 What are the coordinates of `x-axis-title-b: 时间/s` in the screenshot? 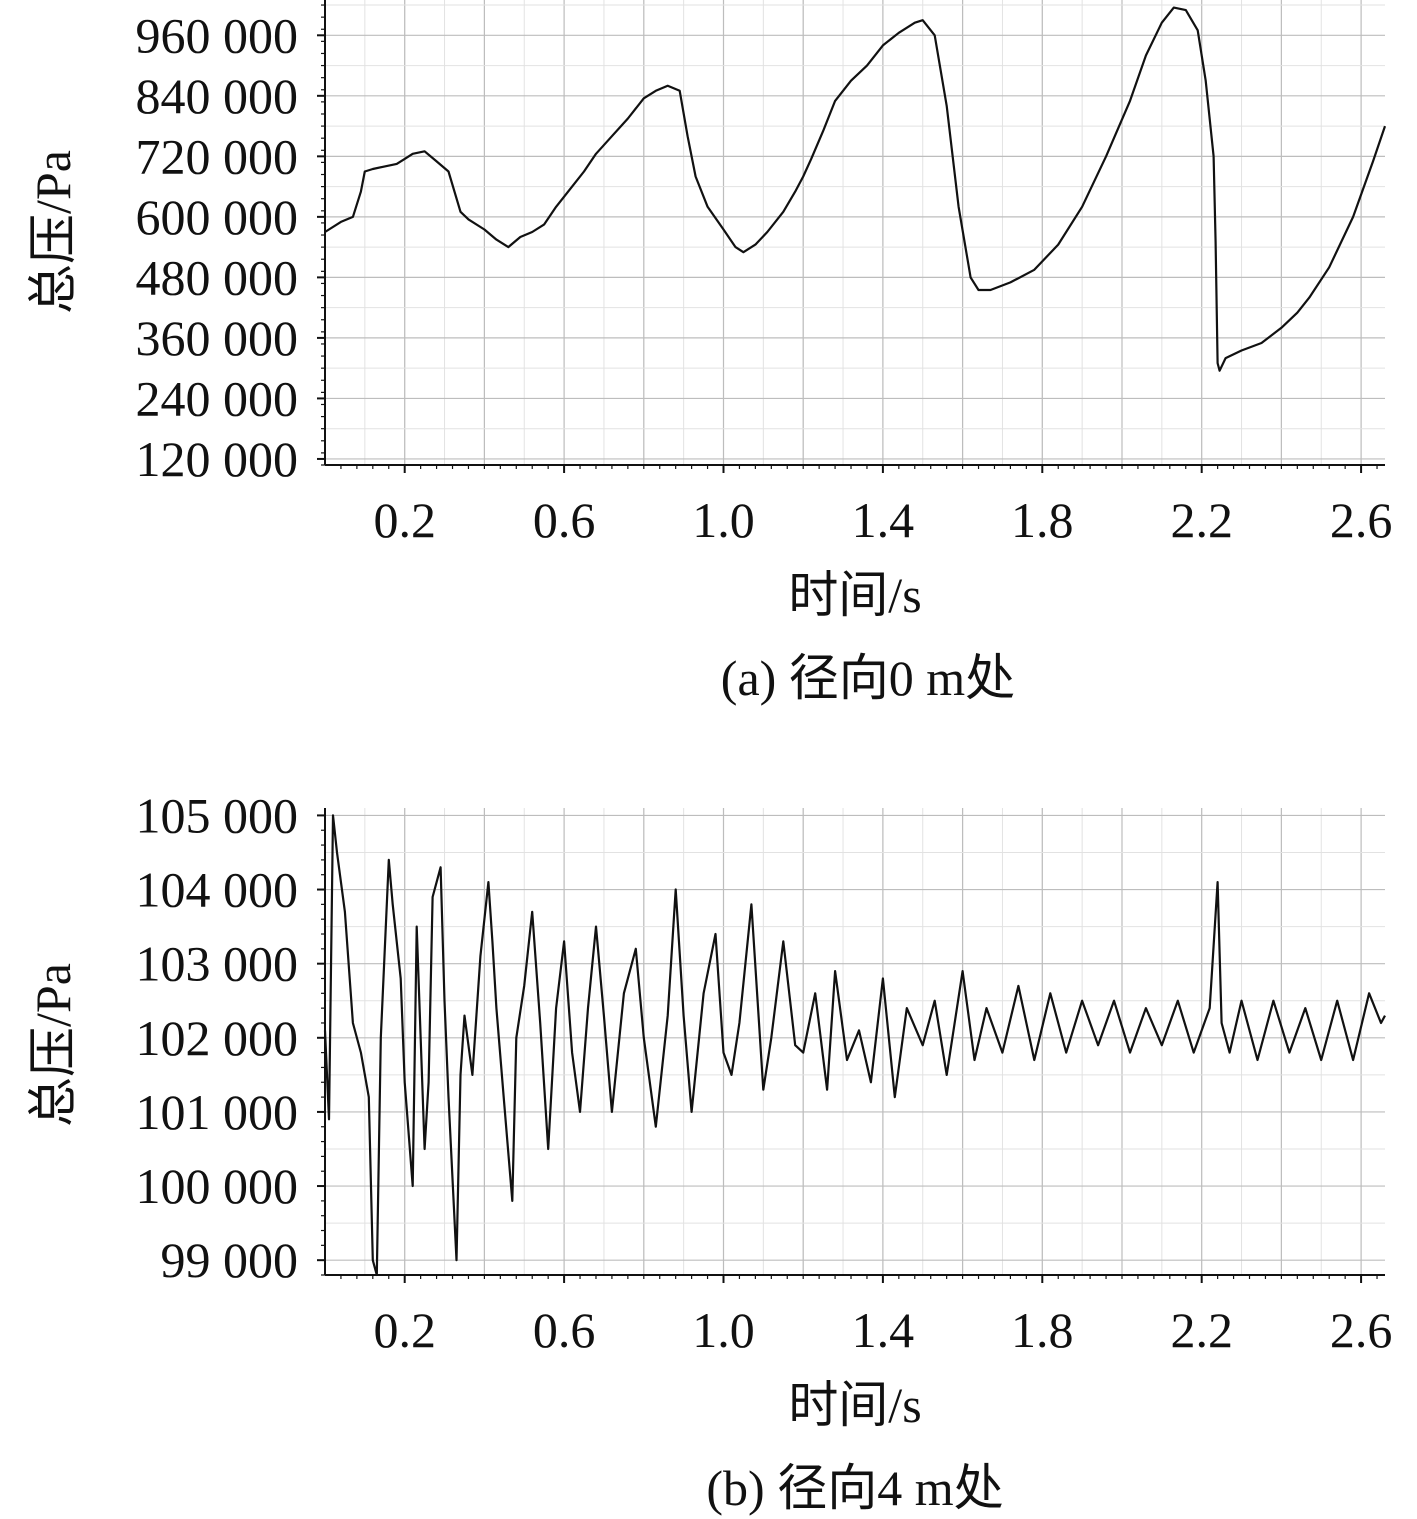 It's located at (854, 1405).